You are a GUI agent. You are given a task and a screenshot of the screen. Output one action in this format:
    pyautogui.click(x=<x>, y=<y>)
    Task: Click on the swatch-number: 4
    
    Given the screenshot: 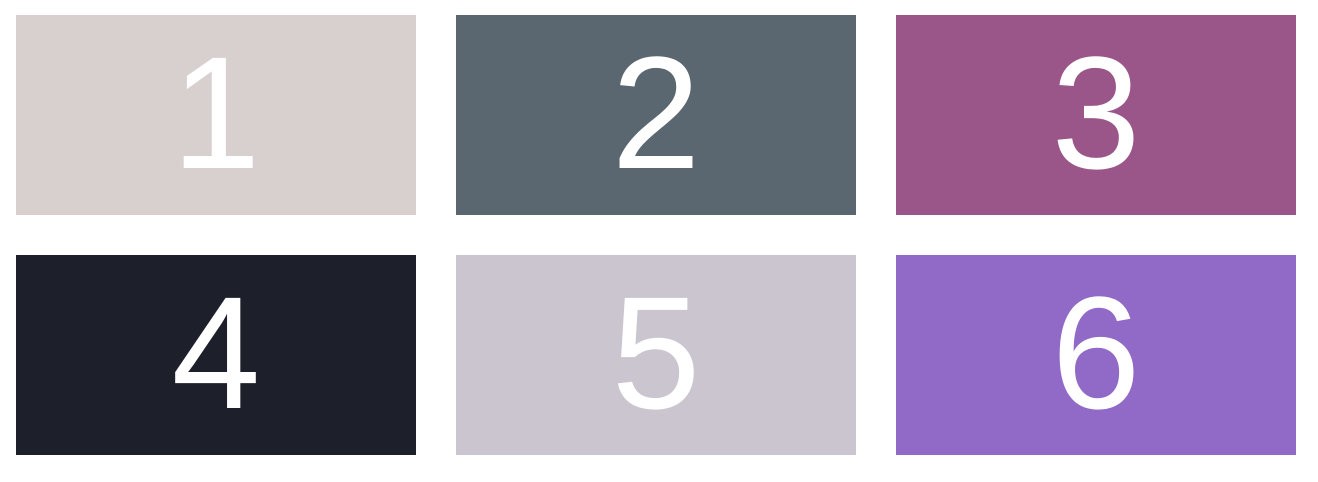 What is the action you would take?
    pyautogui.click(x=216, y=352)
    